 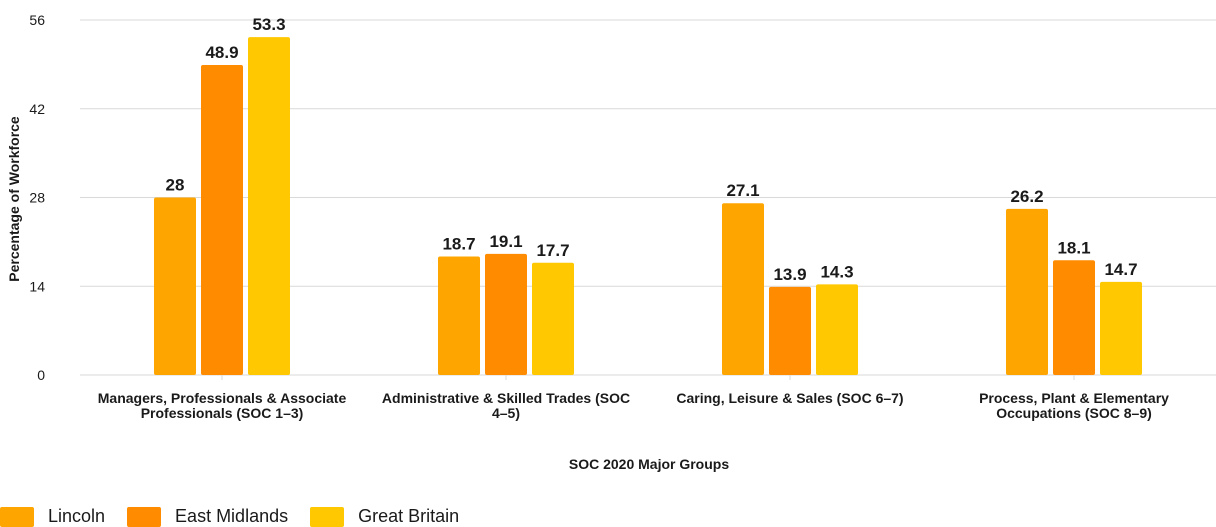 What do you see at coordinates (552, 250) in the screenshot?
I see `data-label: 17.7` at bounding box center [552, 250].